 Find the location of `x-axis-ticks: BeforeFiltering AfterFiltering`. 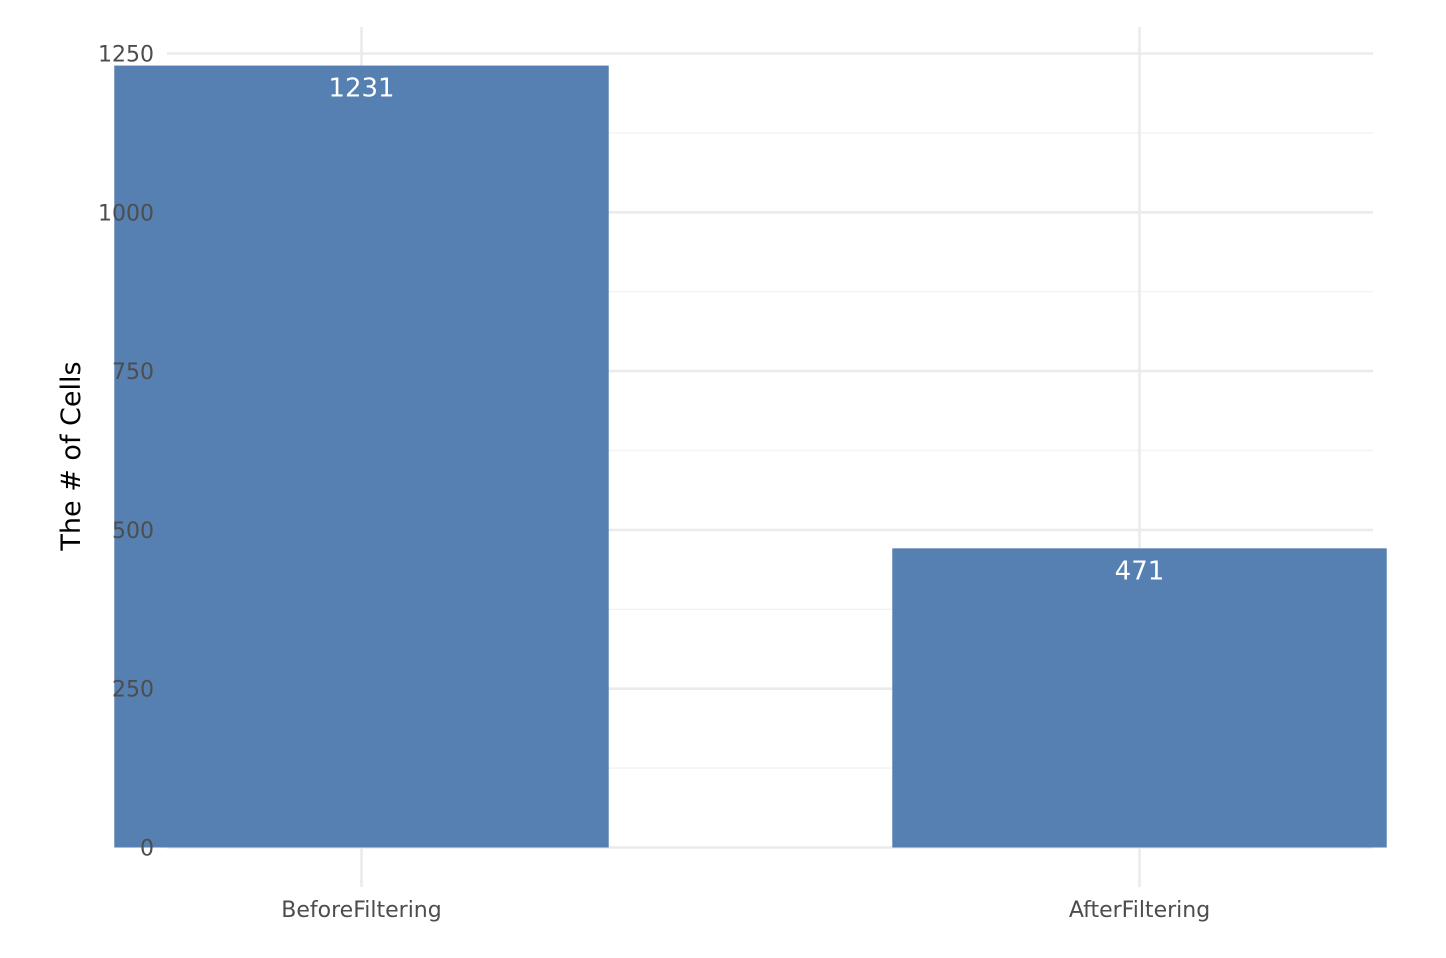

x-axis-ticks: BeforeFiltering AfterFiltering is located at coordinates (745, 910).